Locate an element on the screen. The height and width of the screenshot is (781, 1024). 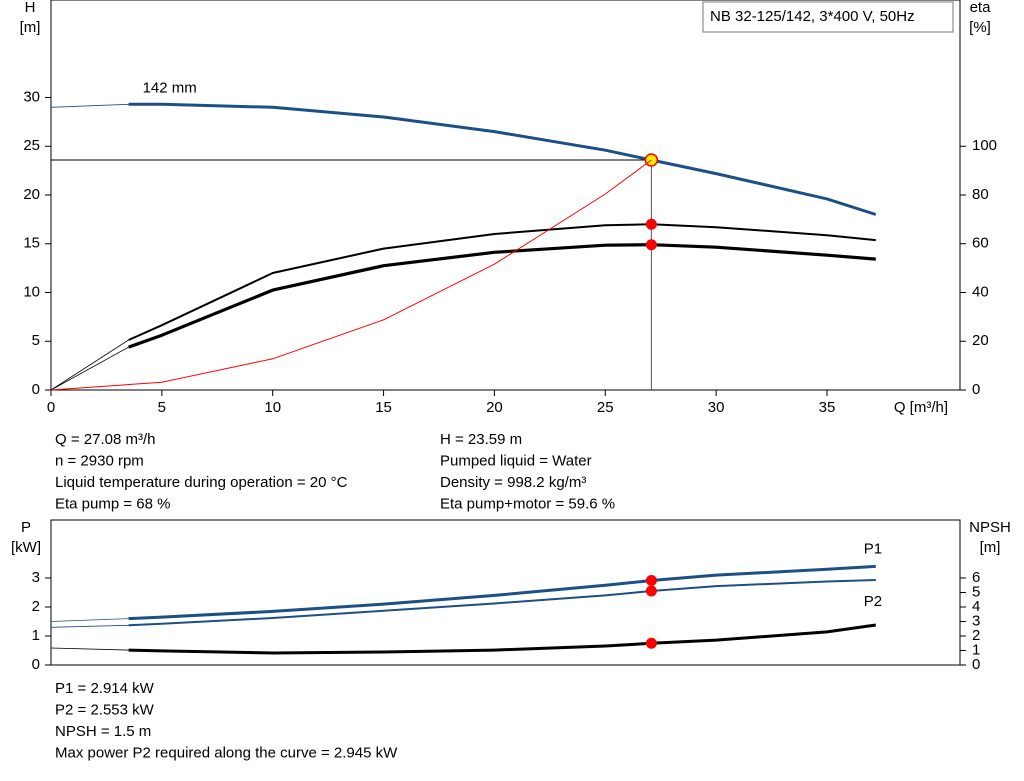
y2-tick-label: 2 is located at coordinates (976, 635).